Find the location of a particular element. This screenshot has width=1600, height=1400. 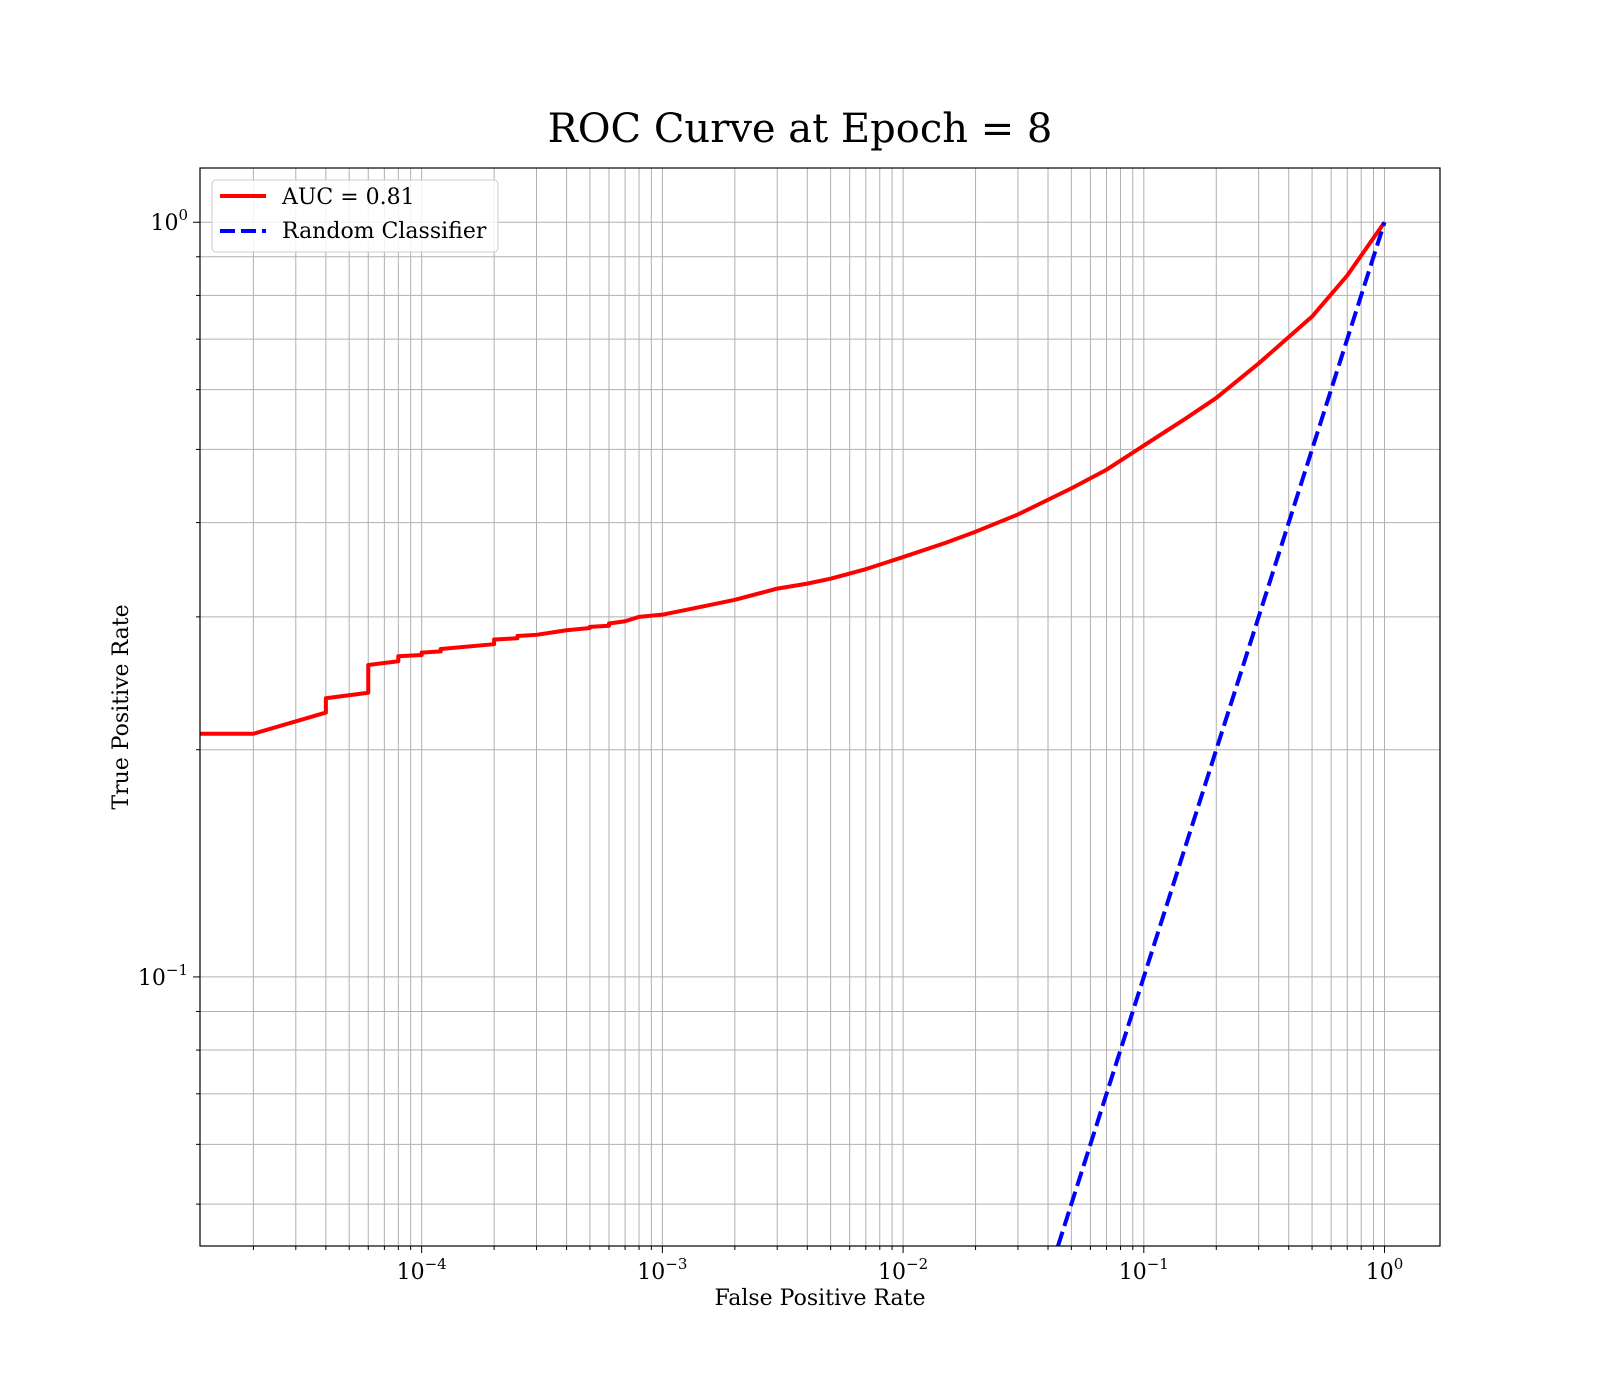

legend-box is located at coordinates (355, 216).